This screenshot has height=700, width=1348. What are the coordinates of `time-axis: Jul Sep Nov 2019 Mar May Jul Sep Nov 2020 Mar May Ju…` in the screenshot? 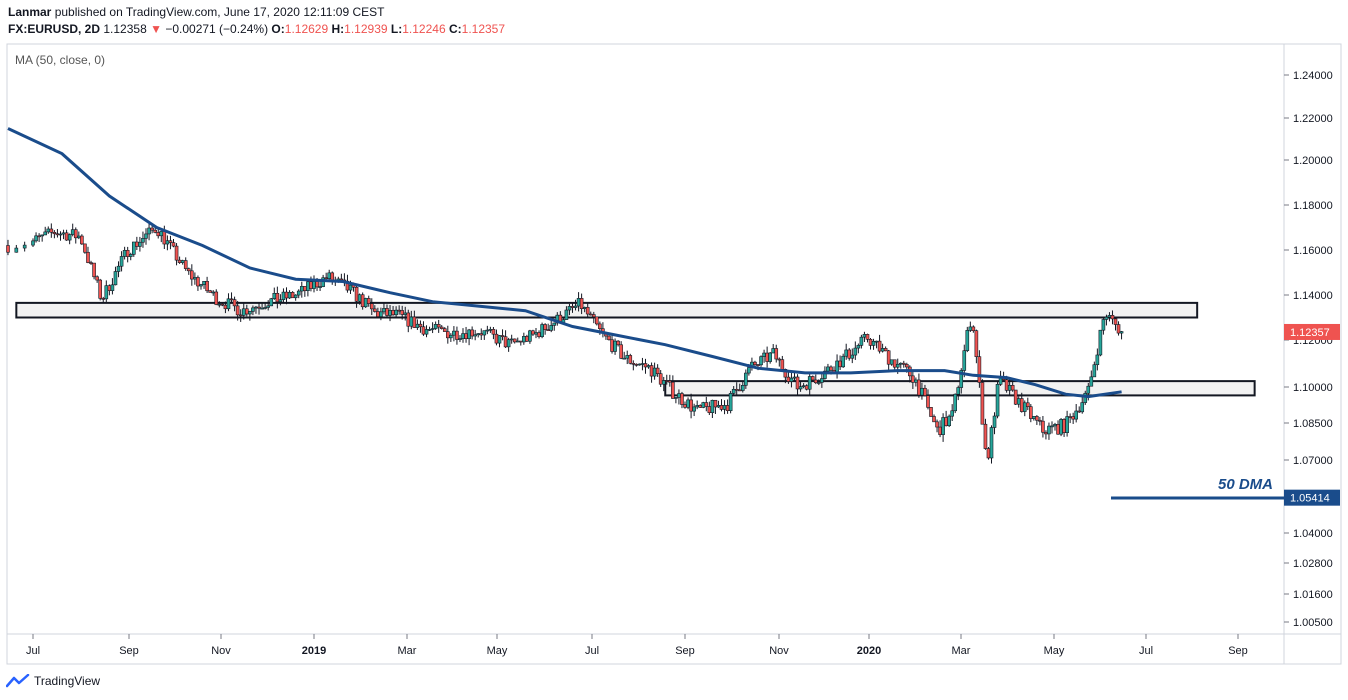 It's located at (637, 645).